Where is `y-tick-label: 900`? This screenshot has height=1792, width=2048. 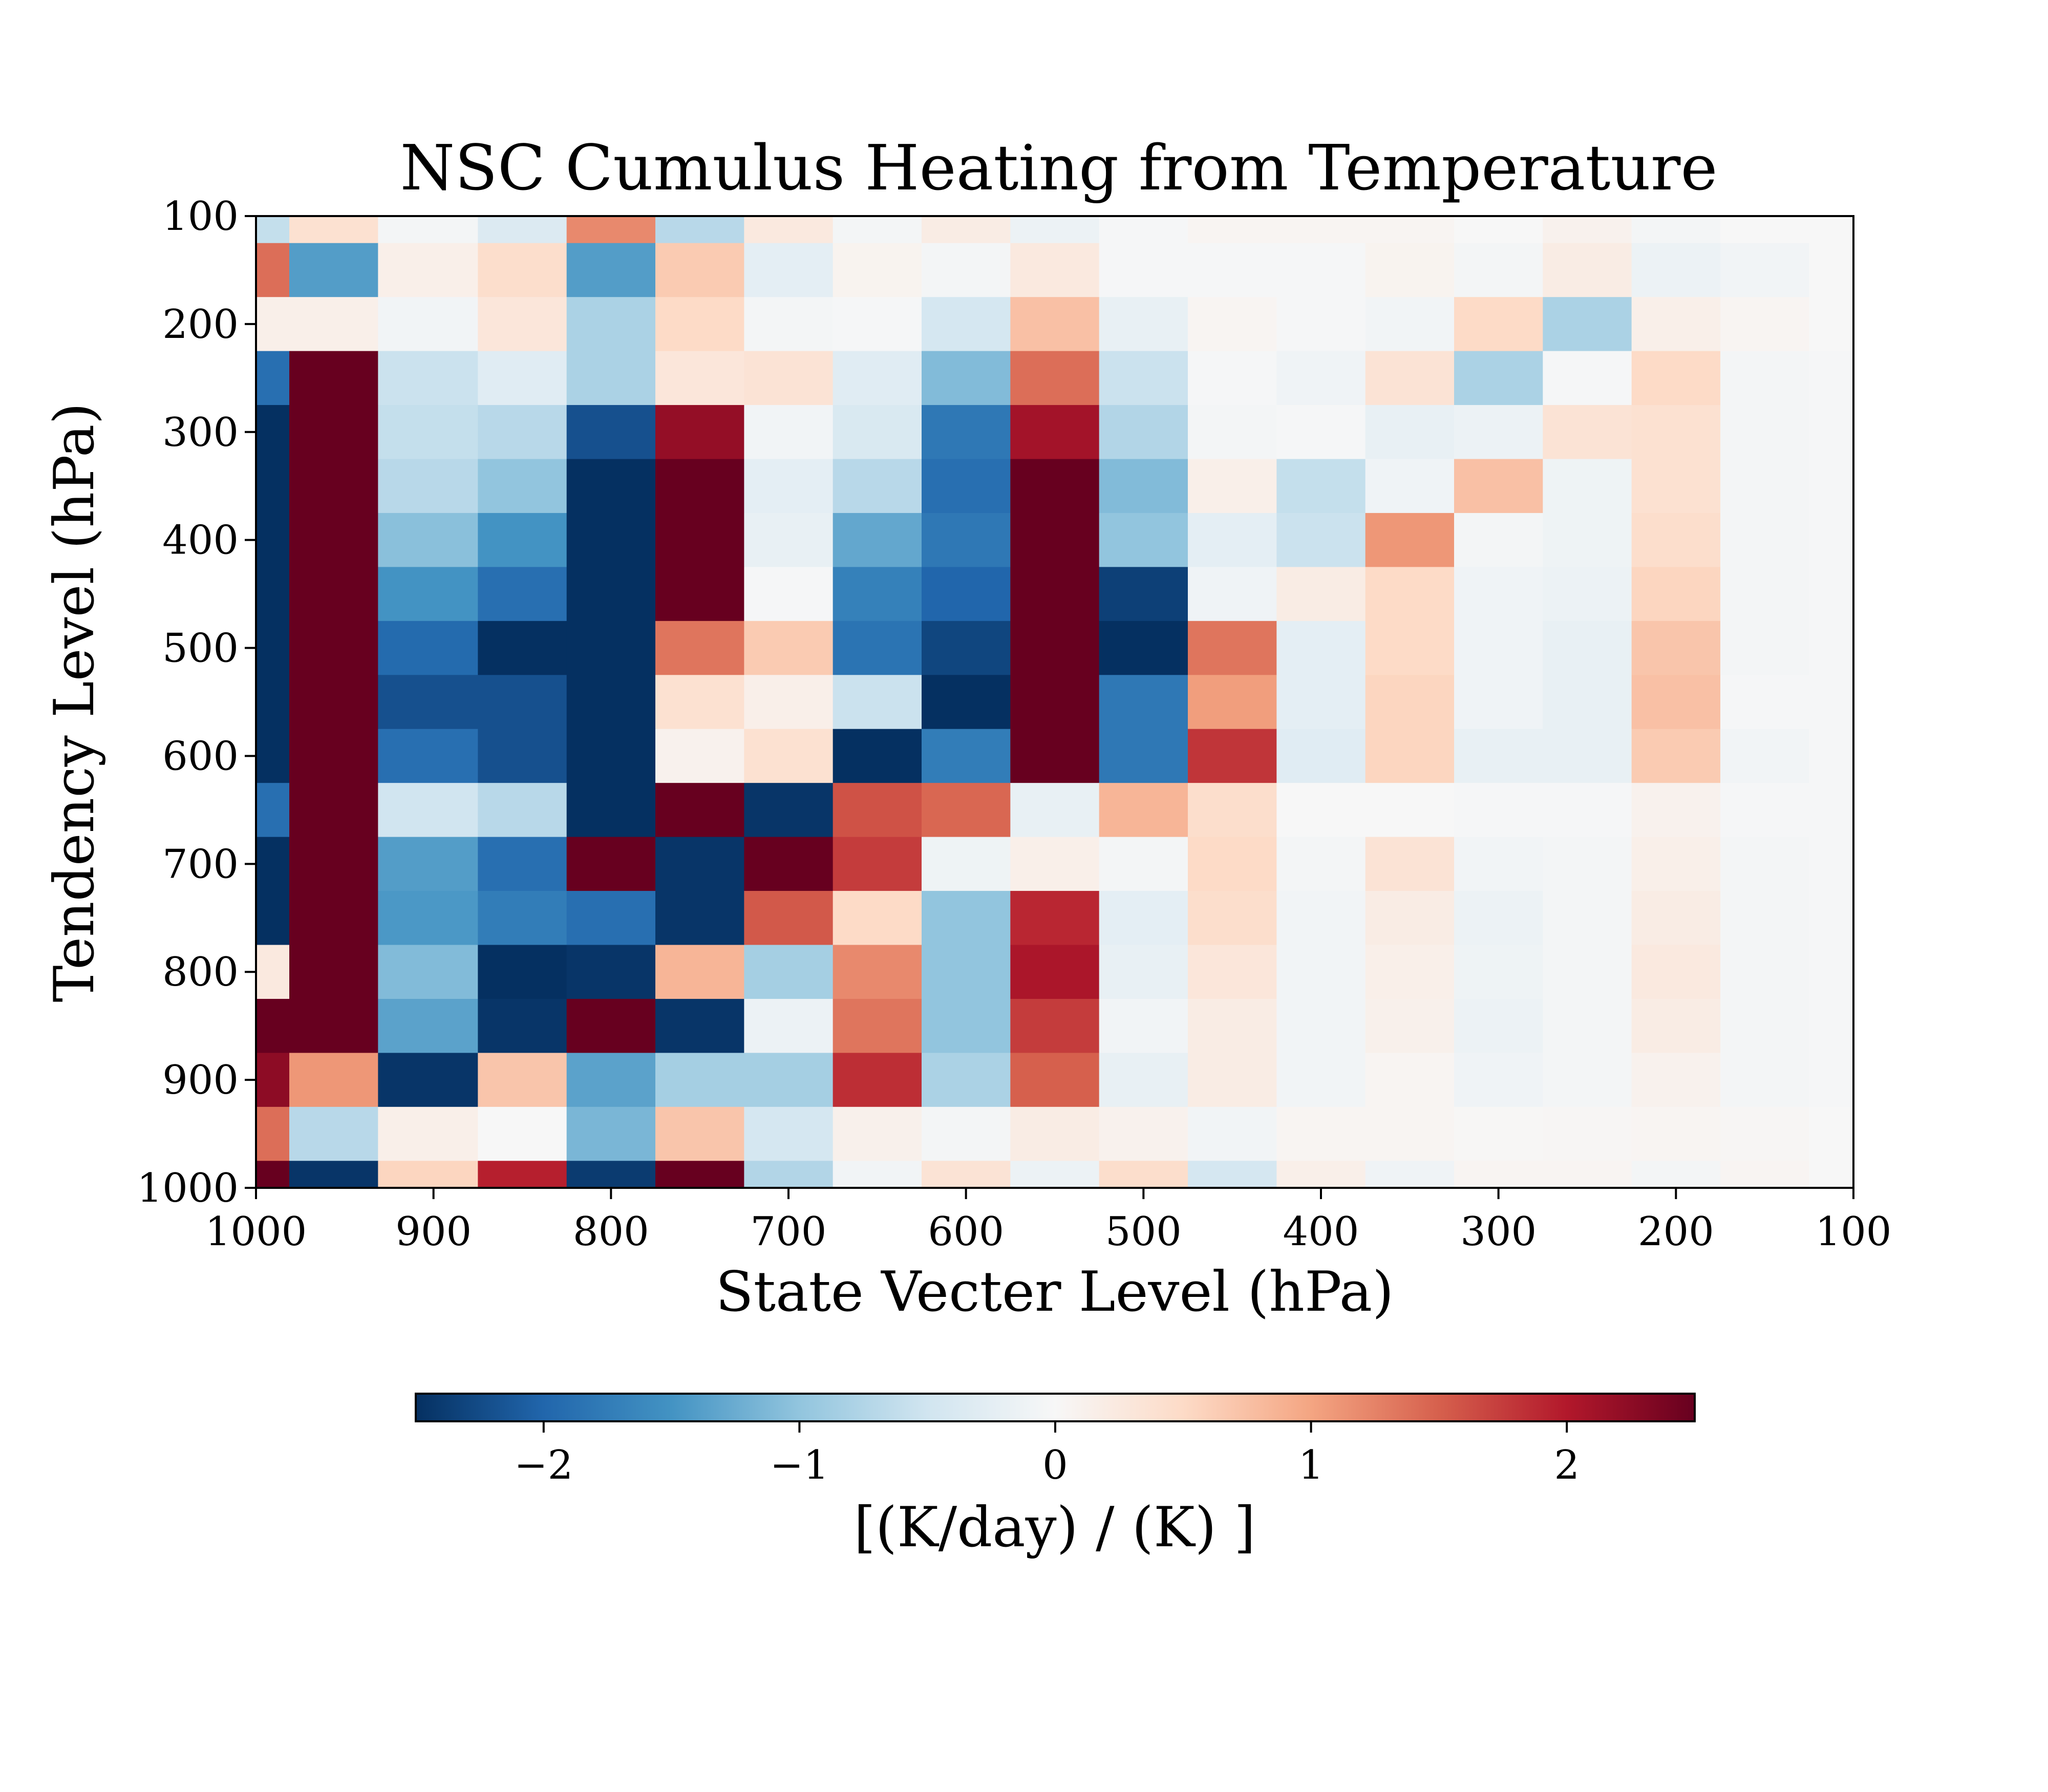
y-tick-label: 900 is located at coordinates (200, 1080).